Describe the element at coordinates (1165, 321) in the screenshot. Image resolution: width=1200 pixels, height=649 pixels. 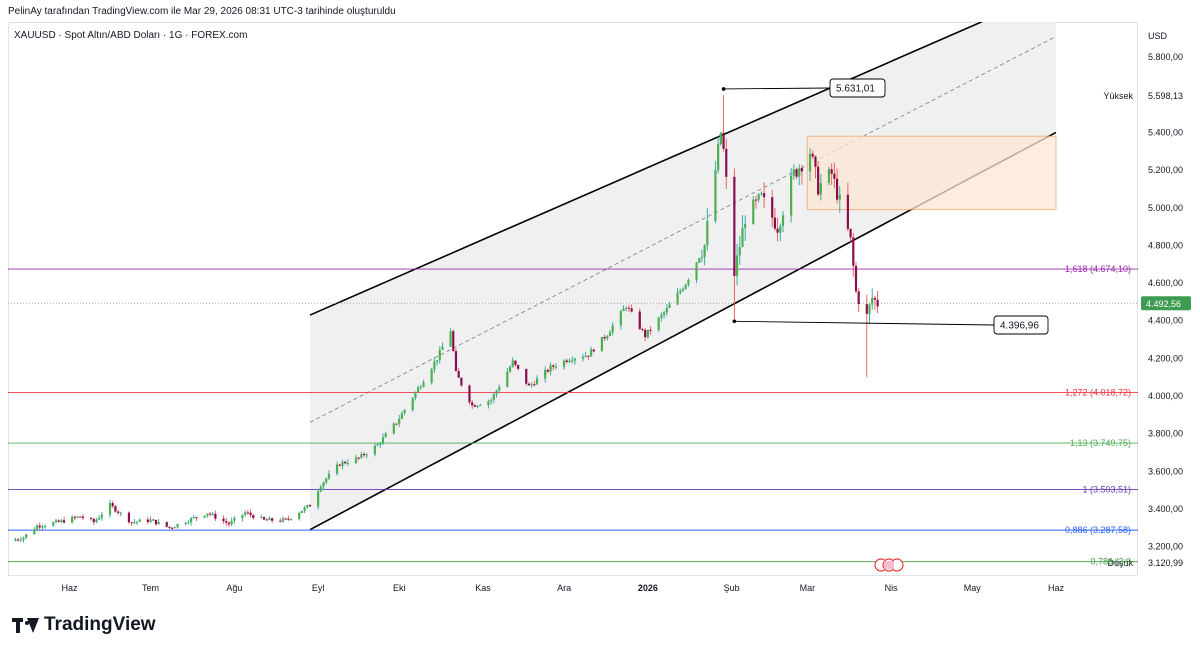
I see `y-axis-tick-label: 4.400,00` at that location.